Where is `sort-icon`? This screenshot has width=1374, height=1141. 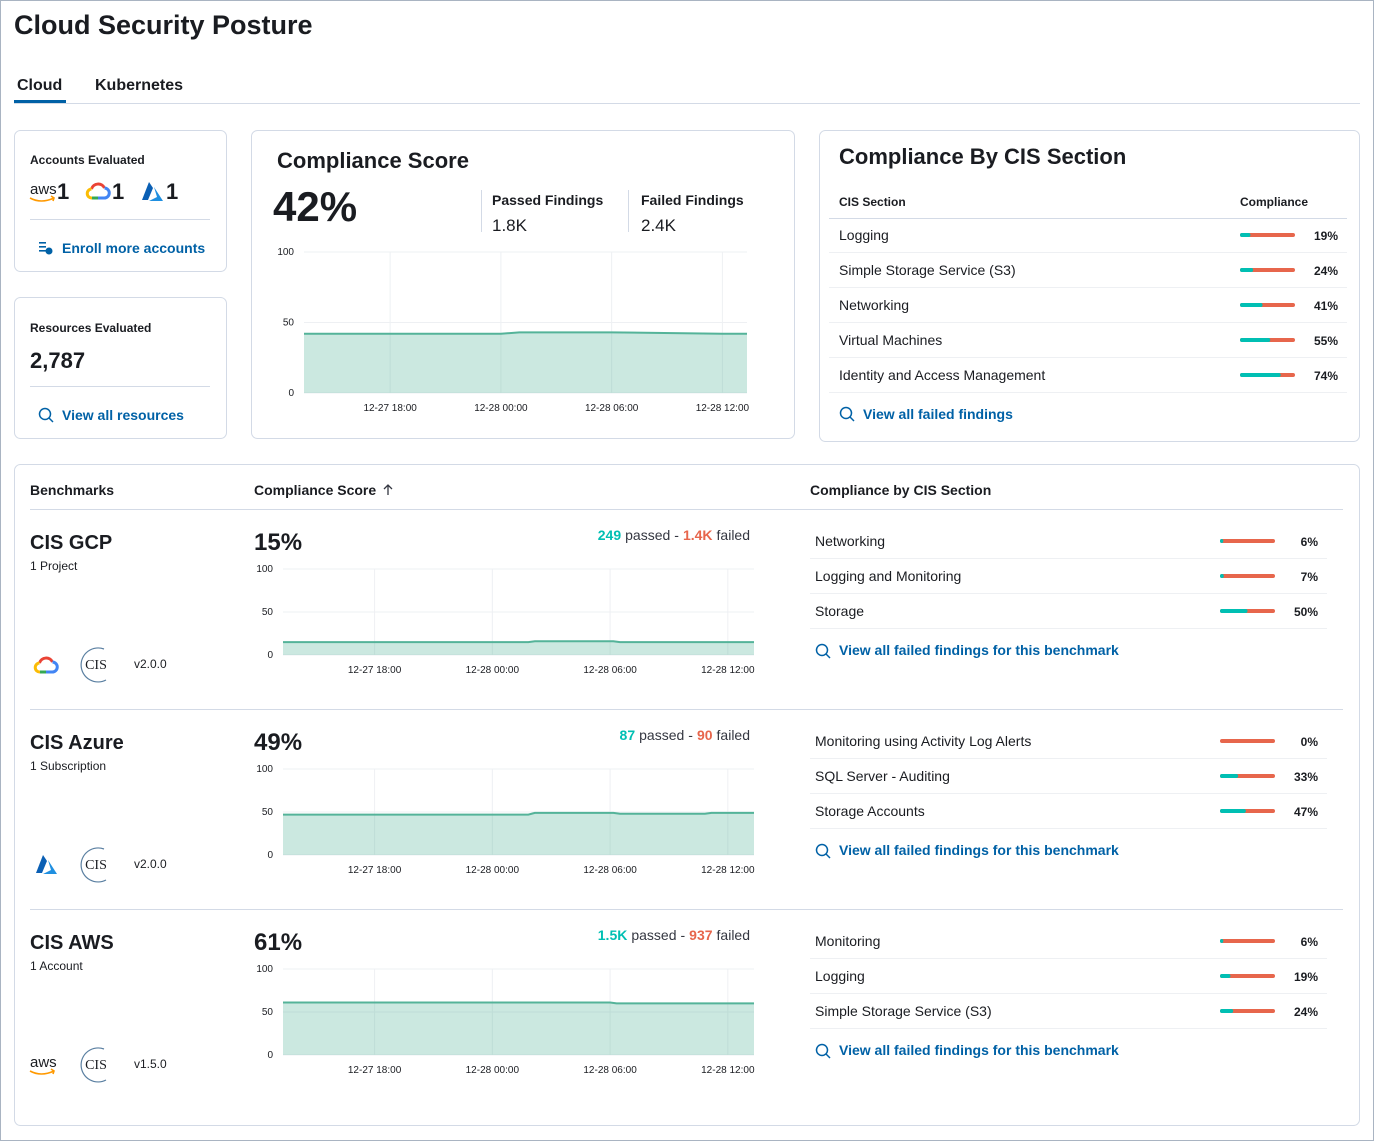 sort-icon is located at coordinates (388, 489).